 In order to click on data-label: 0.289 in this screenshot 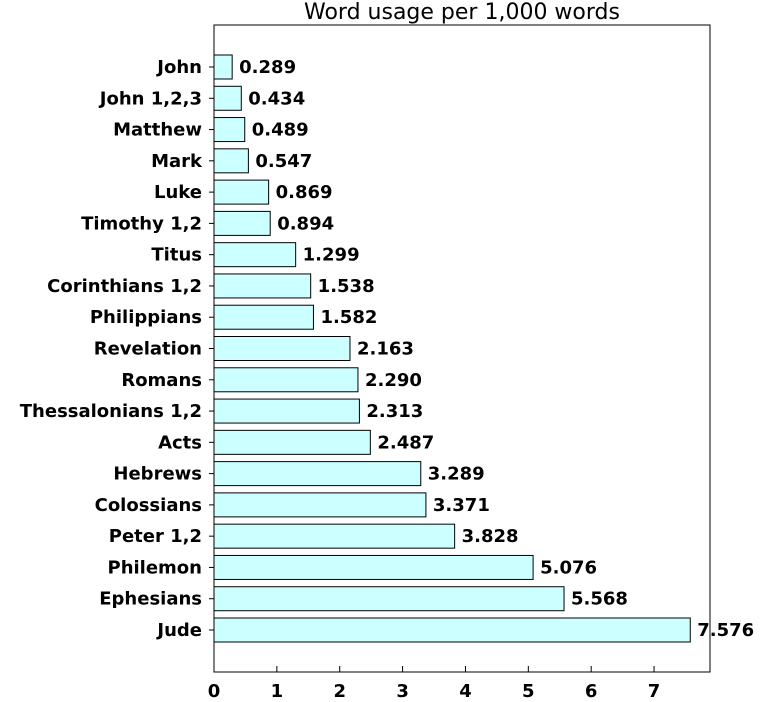, I will do `click(267, 67)`.